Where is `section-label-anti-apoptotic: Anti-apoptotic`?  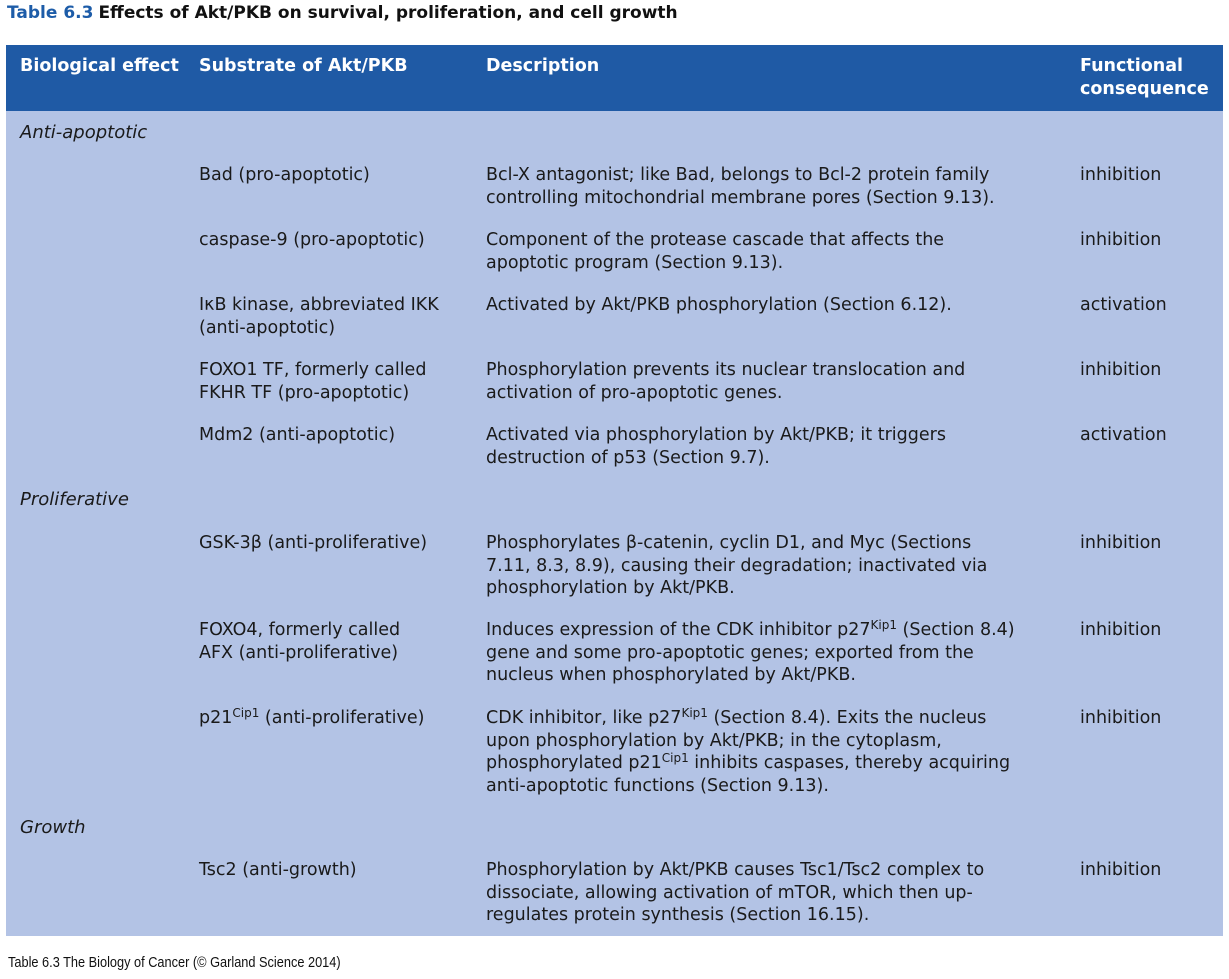 section-label-anti-apoptotic: Anti-apoptotic is located at coordinates (84, 132).